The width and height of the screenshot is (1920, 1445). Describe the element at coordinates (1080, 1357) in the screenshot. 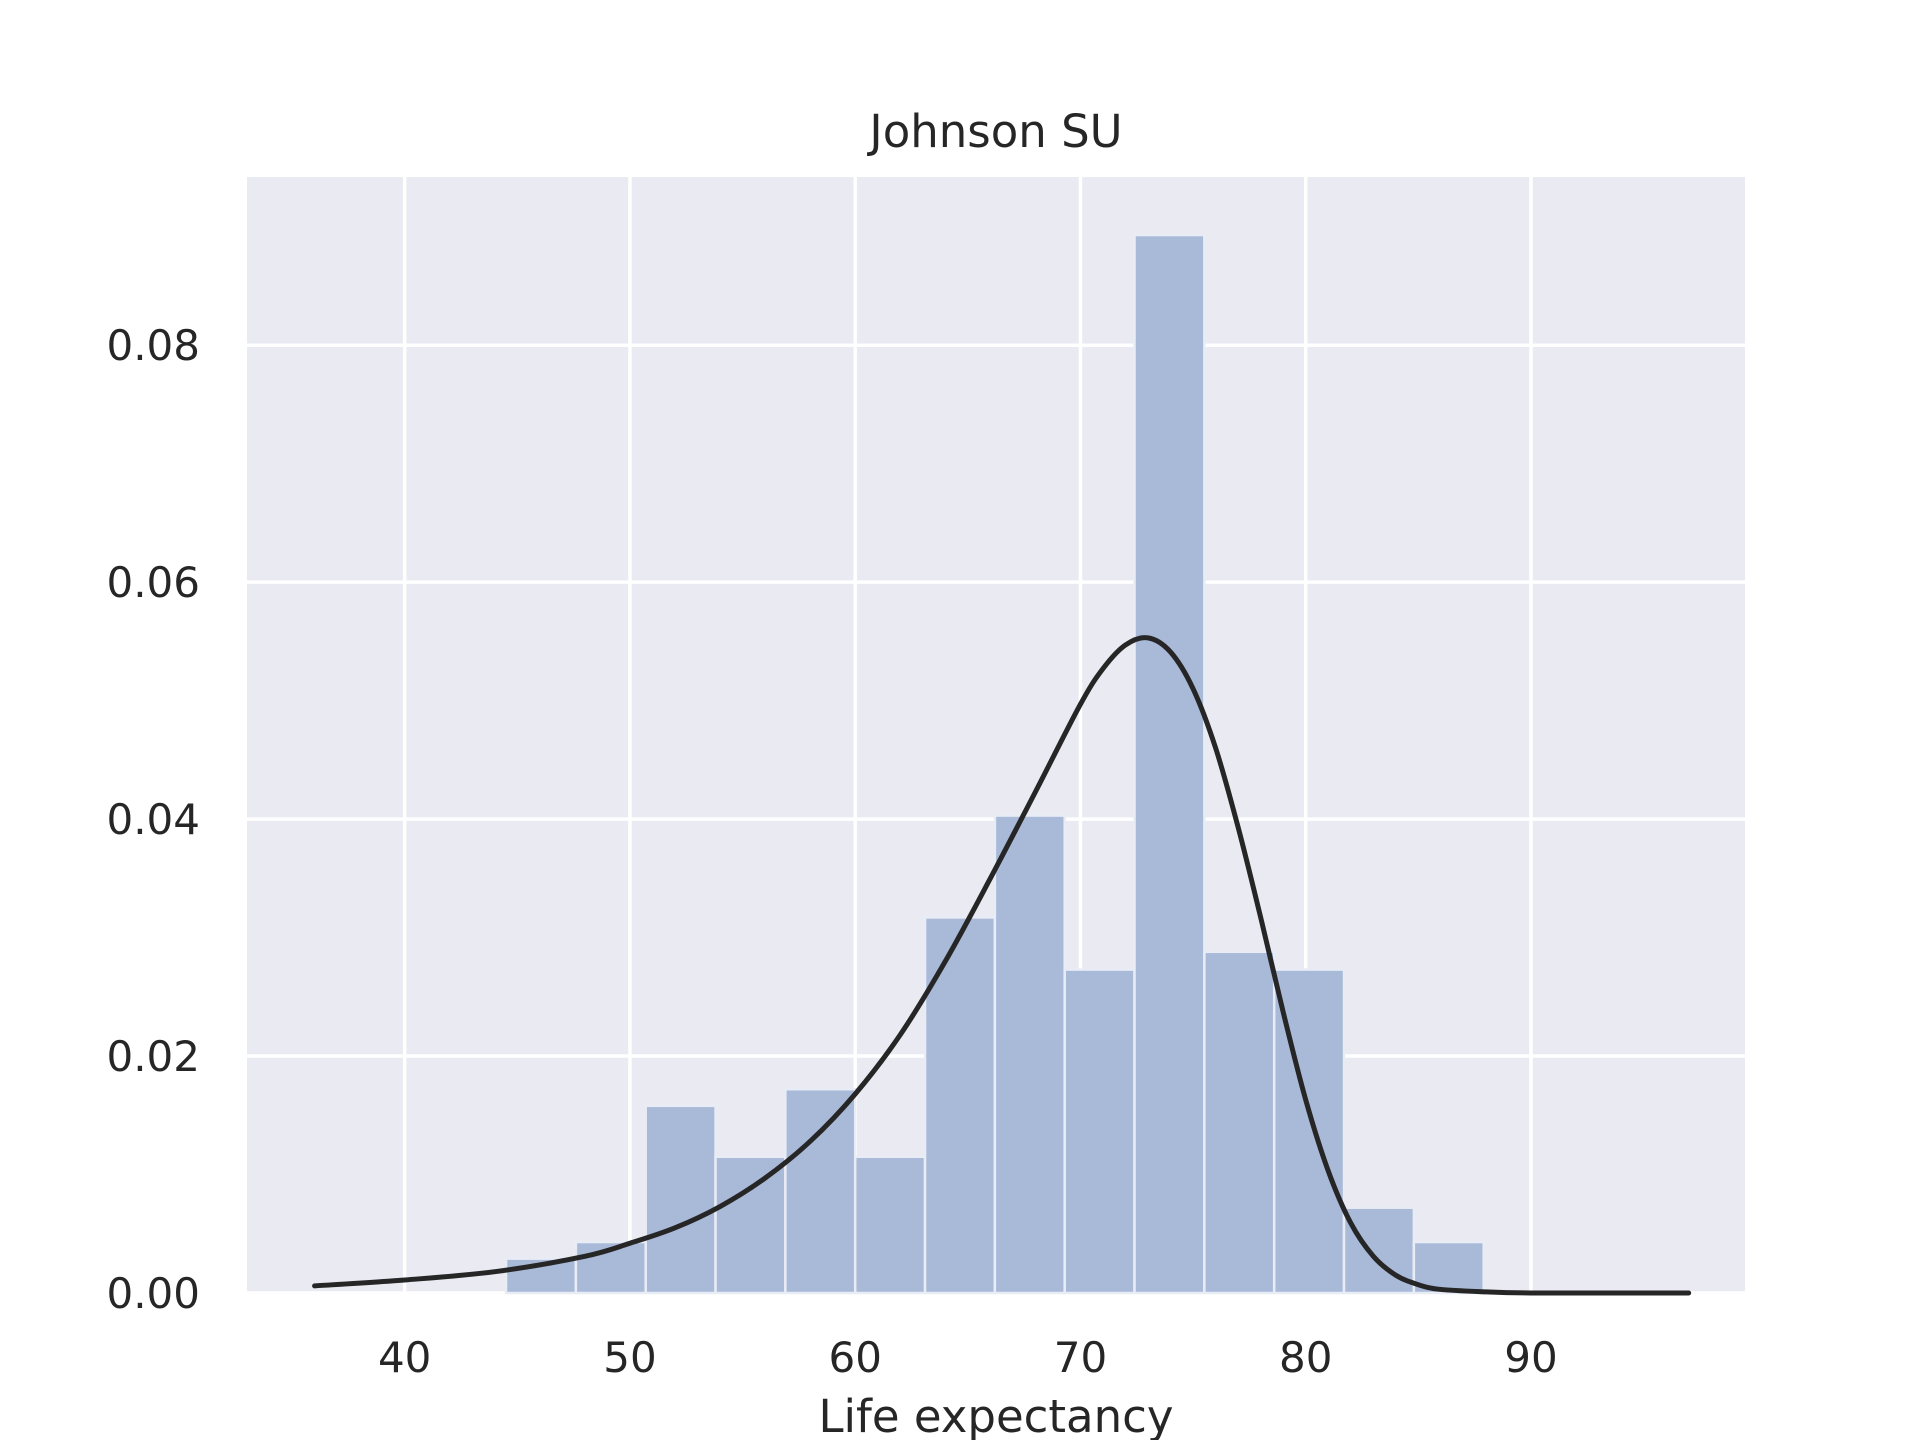

I see `x-tick-label: 70` at that location.